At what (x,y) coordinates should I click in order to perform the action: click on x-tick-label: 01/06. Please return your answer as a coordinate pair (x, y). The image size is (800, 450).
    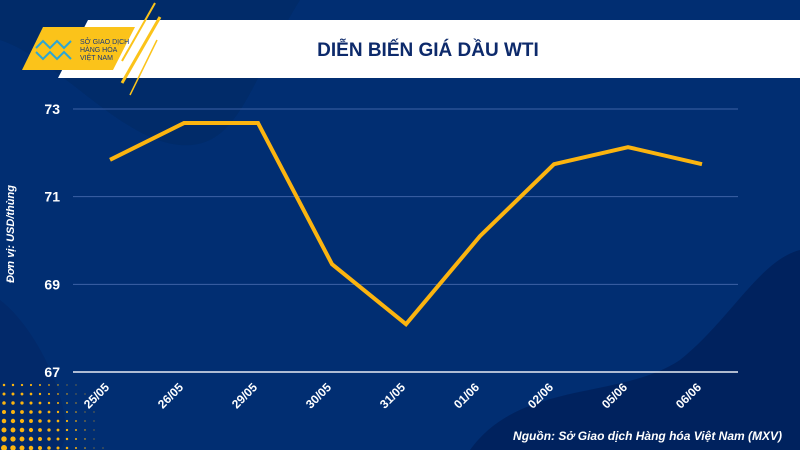
    Looking at the image, I should click on (466, 395).